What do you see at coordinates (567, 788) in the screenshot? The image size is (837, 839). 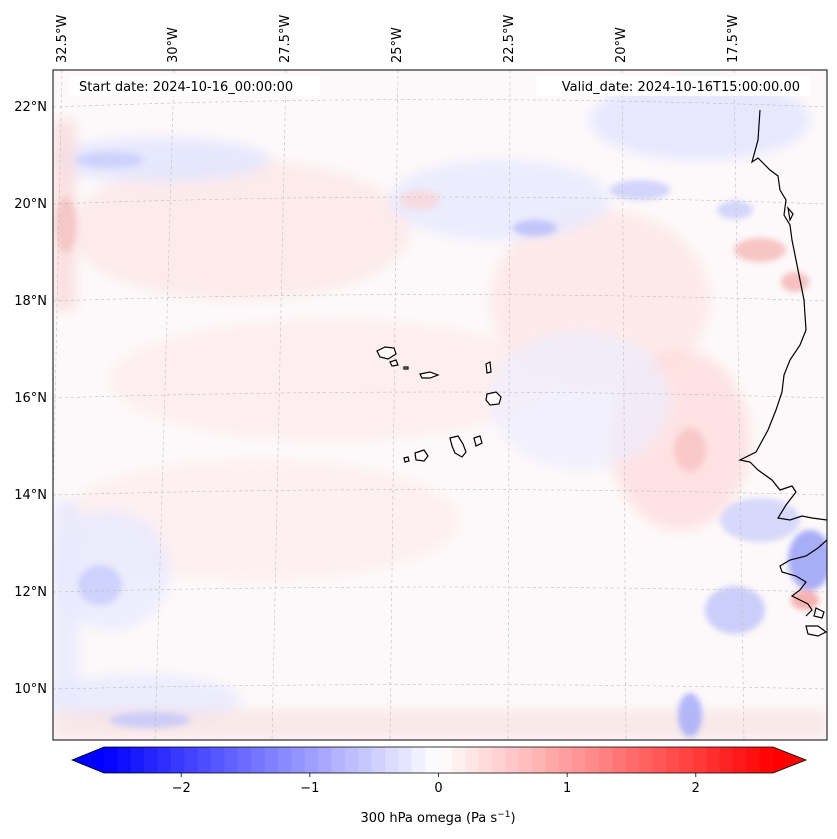 I see `colorbar-tick-label: 1` at bounding box center [567, 788].